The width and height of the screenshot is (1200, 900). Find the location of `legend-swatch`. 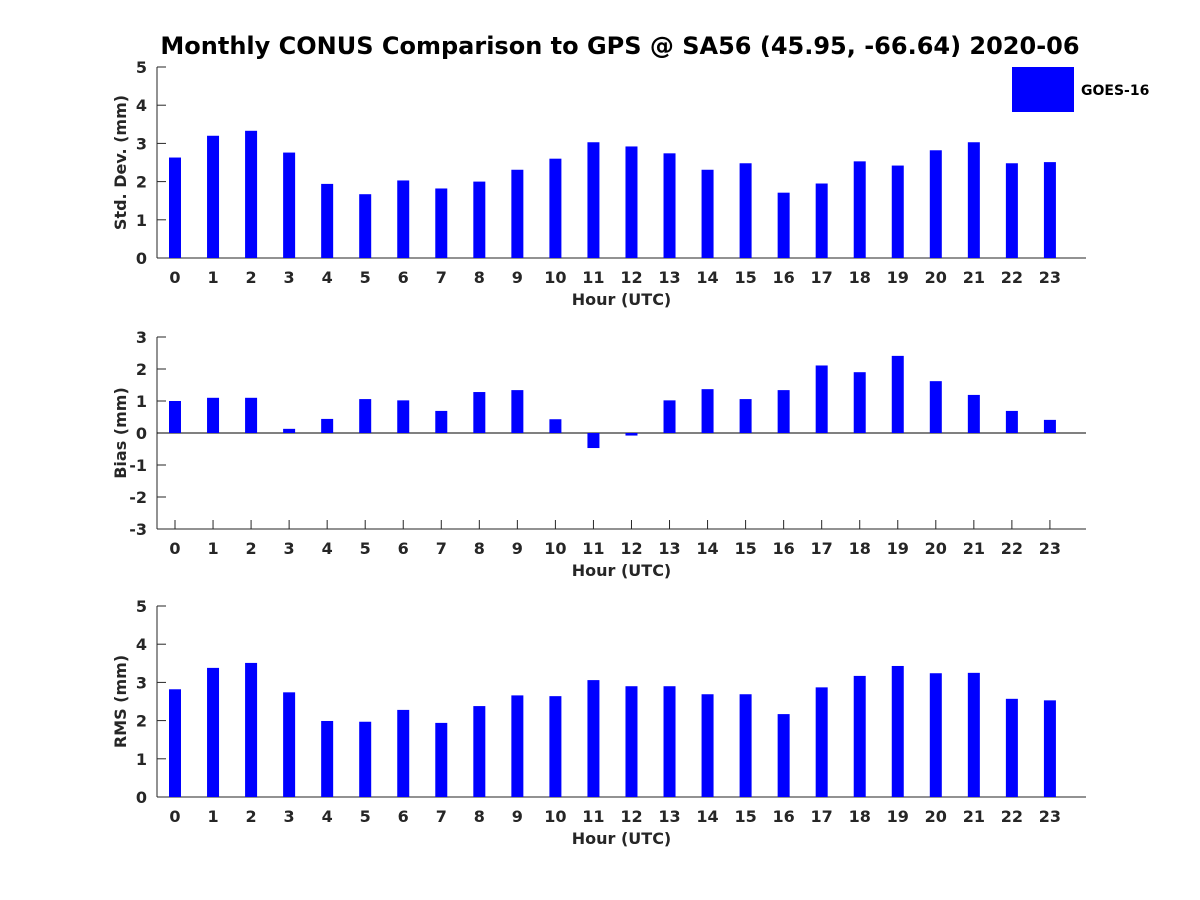

legend-swatch is located at coordinates (1043, 89).